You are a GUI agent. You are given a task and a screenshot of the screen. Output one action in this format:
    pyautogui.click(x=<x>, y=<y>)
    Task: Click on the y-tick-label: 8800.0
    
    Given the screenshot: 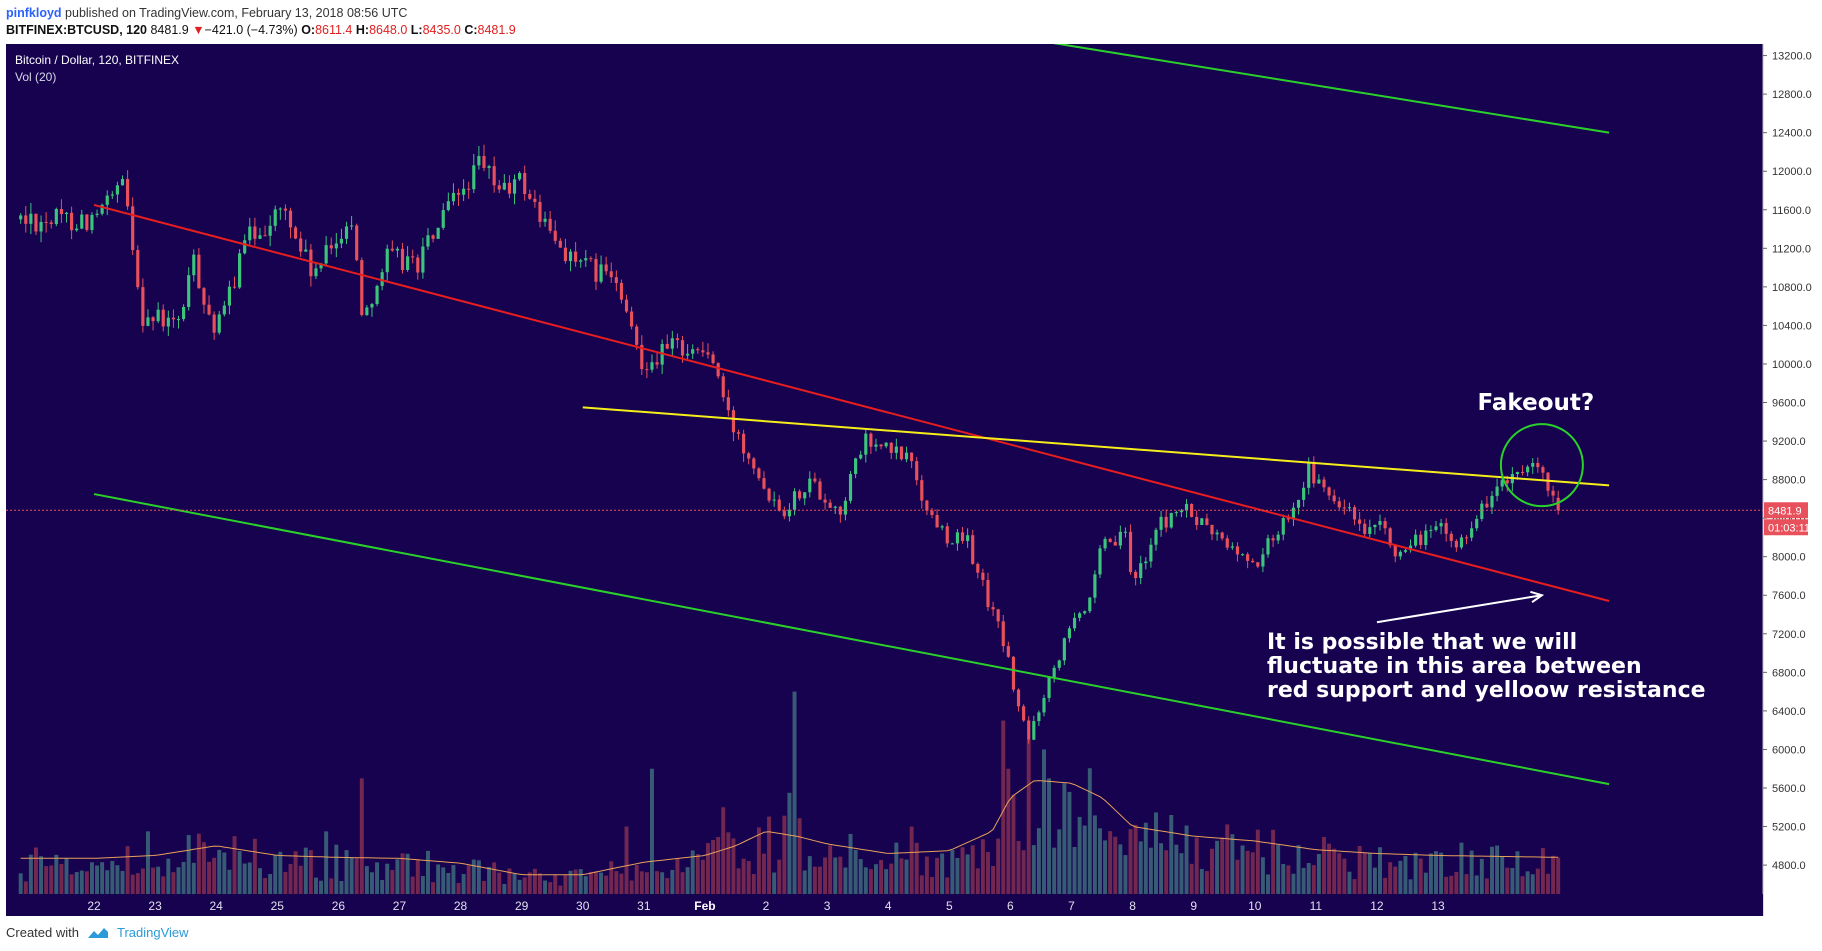 What is the action you would take?
    pyautogui.click(x=1789, y=481)
    